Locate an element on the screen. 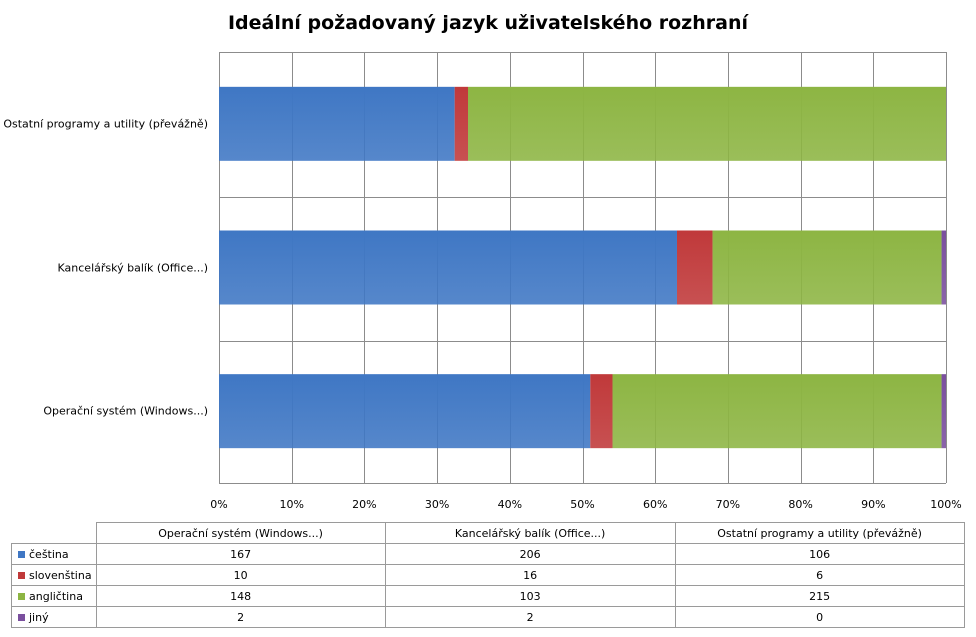 The image size is (976, 637). table-cell-2-0: 148 is located at coordinates (240, 596).